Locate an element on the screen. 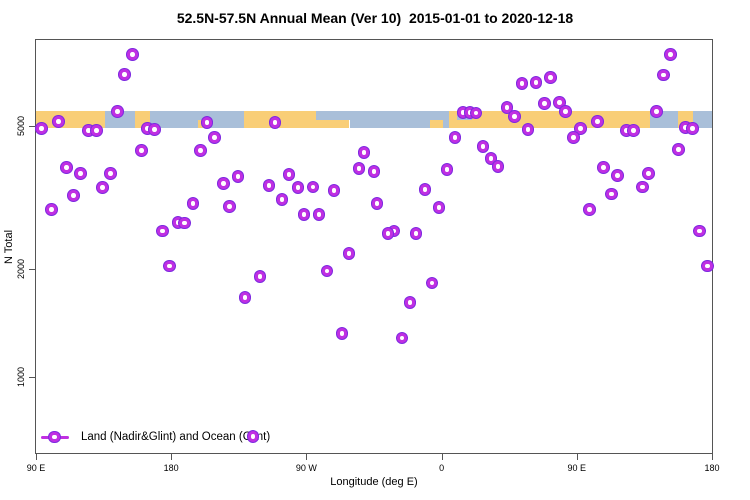 This screenshot has height=500, width=750. y-tick-label: 5000 is located at coordinates (21, 126).